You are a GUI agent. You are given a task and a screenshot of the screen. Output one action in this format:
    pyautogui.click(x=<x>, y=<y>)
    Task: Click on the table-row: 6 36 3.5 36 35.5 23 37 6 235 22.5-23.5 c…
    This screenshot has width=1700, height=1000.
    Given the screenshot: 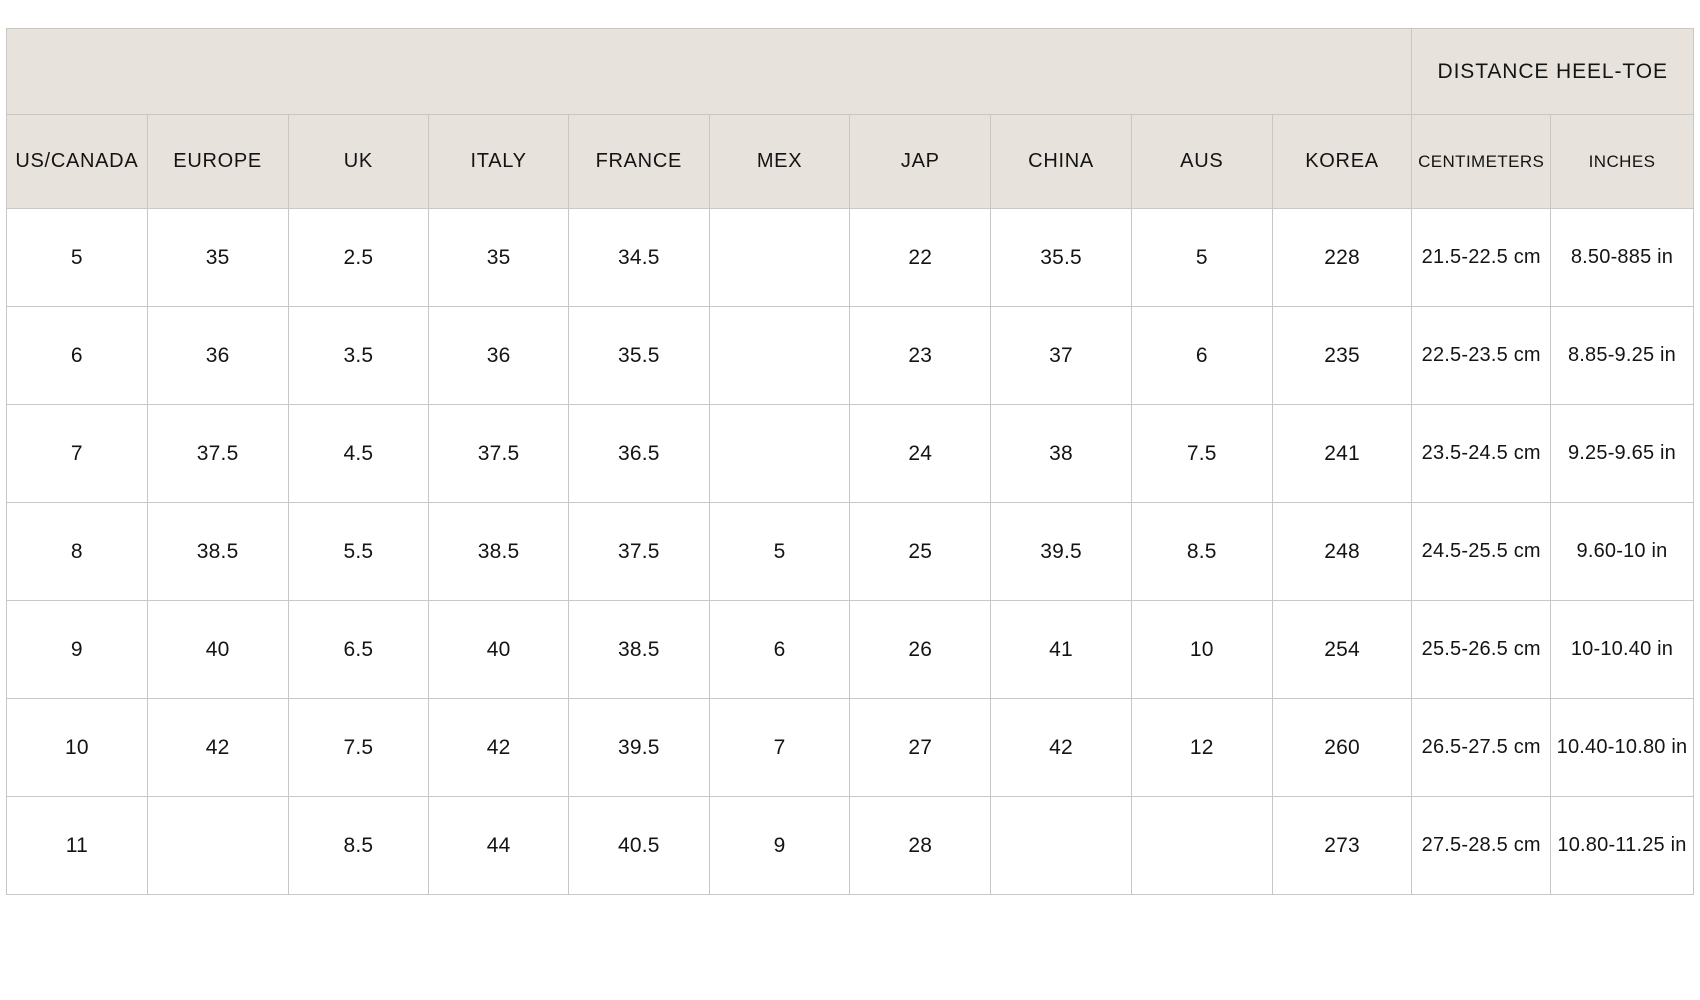 What is the action you would take?
    pyautogui.click(x=850, y=355)
    